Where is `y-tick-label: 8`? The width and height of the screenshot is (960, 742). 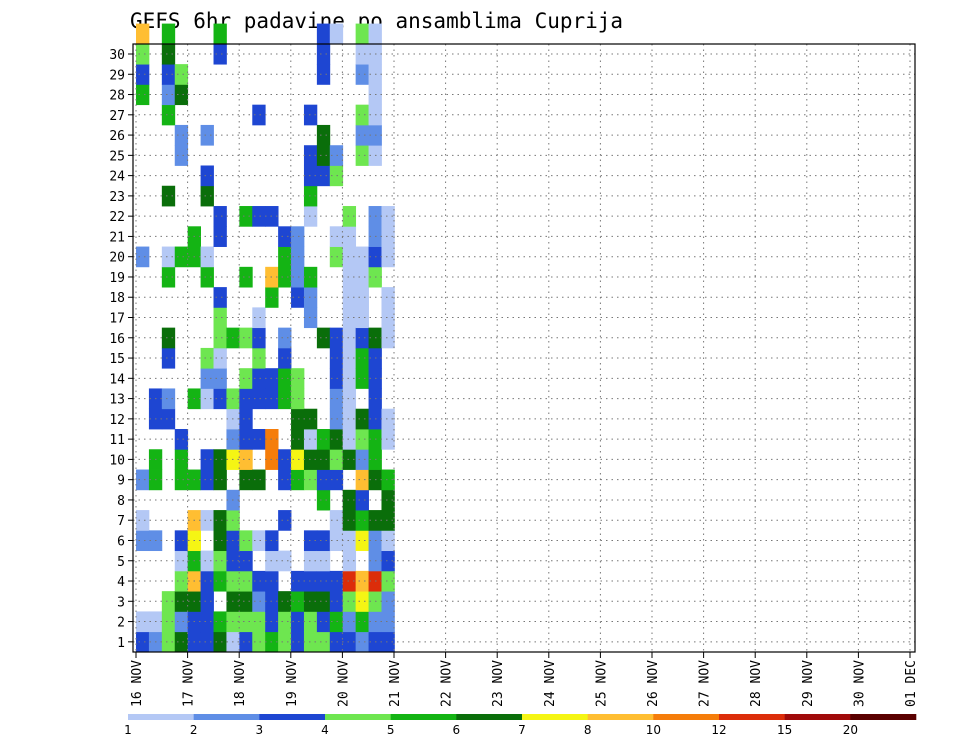 y-tick-label: 8 is located at coordinates (121, 501).